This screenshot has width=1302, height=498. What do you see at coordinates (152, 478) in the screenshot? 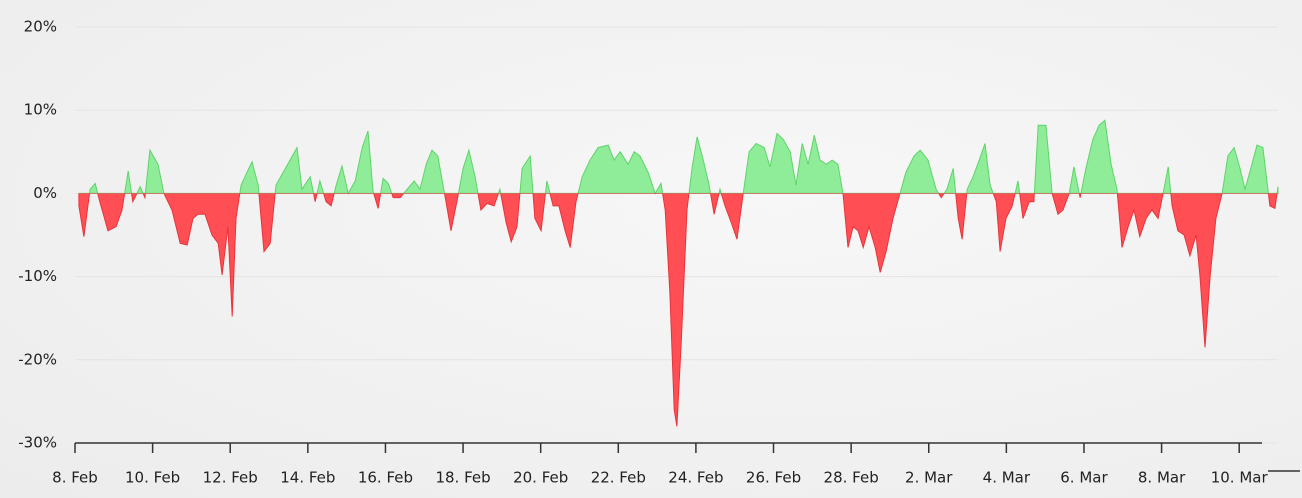
I see `x-tick-label: 10. Feb` at bounding box center [152, 478].